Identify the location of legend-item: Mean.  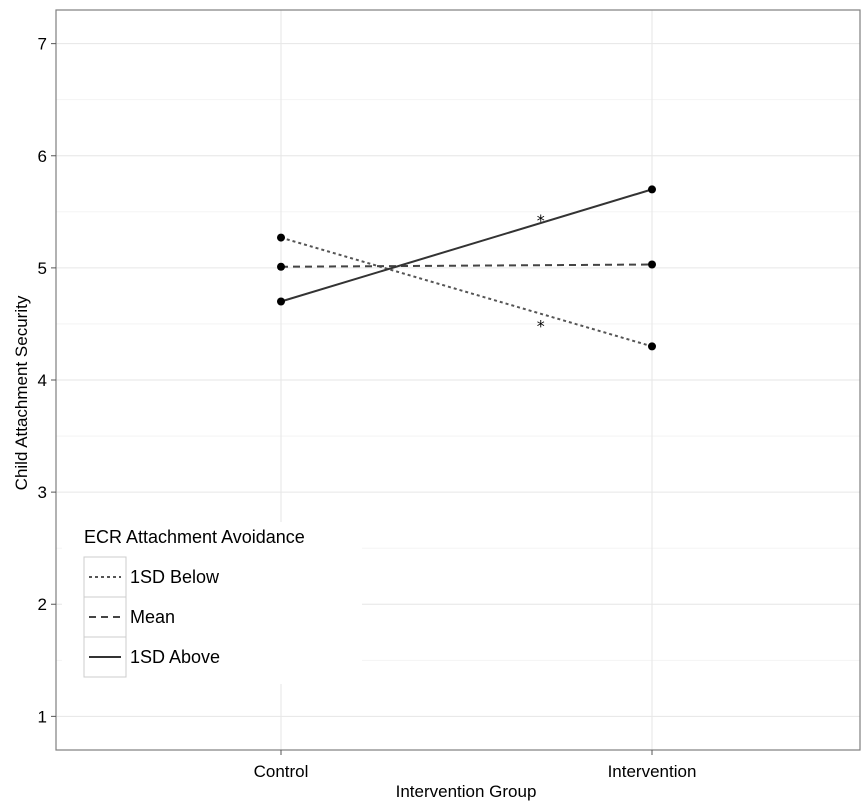
(129, 617).